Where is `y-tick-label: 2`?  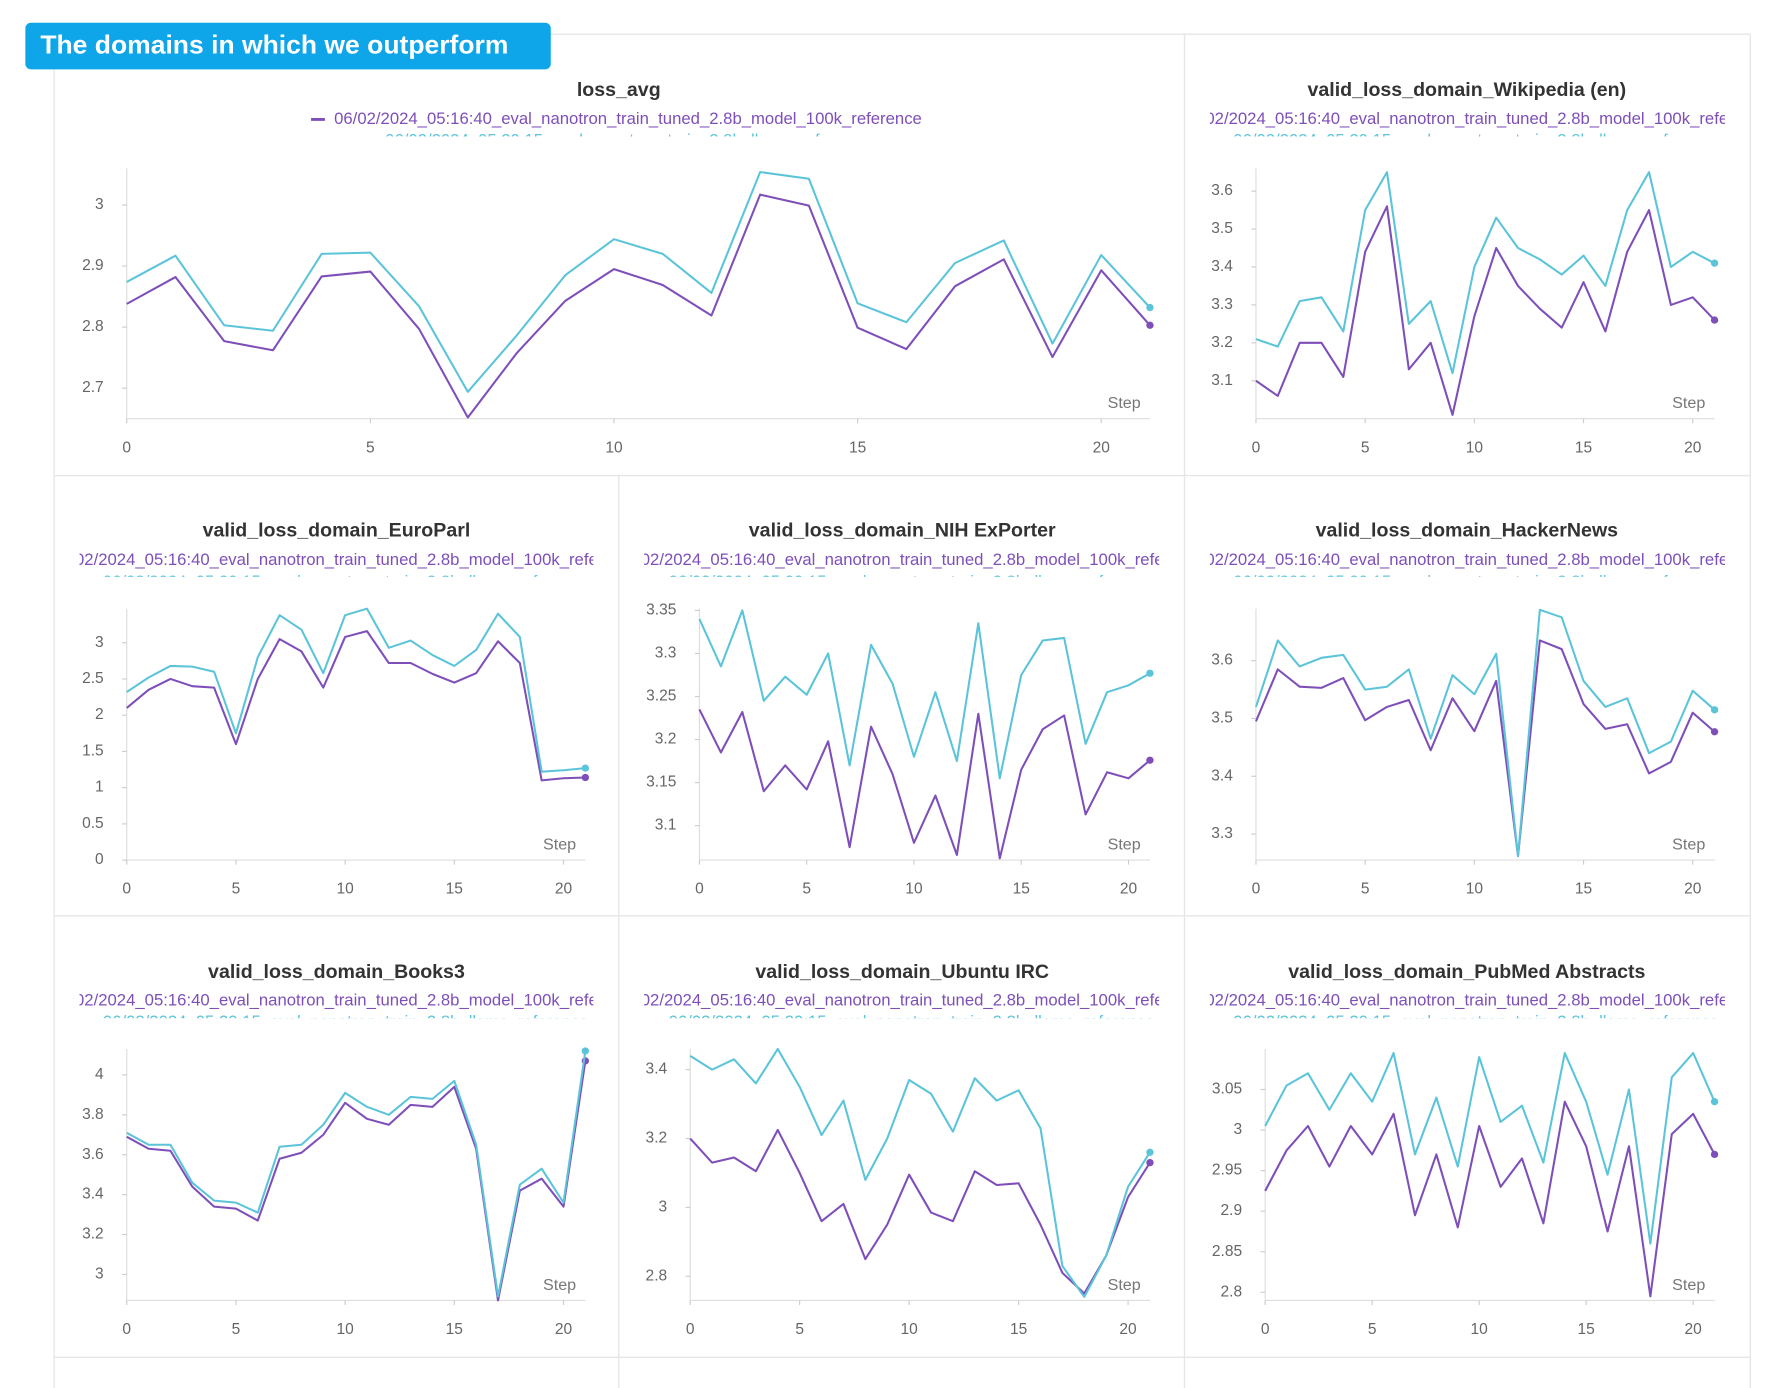
y-tick-label: 2 is located at coordinates (99, 714).